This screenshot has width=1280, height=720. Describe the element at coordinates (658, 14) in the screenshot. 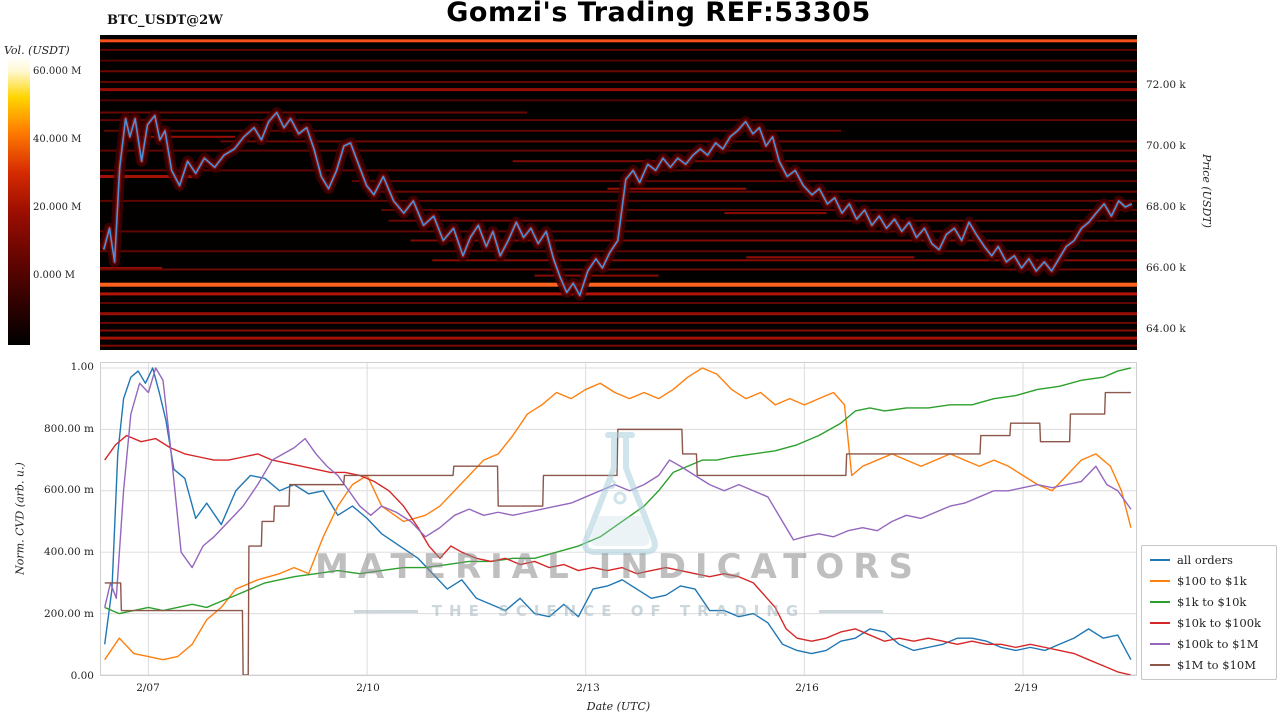

I see `page-title: Gomzi's Trading REF:53305` at that location.